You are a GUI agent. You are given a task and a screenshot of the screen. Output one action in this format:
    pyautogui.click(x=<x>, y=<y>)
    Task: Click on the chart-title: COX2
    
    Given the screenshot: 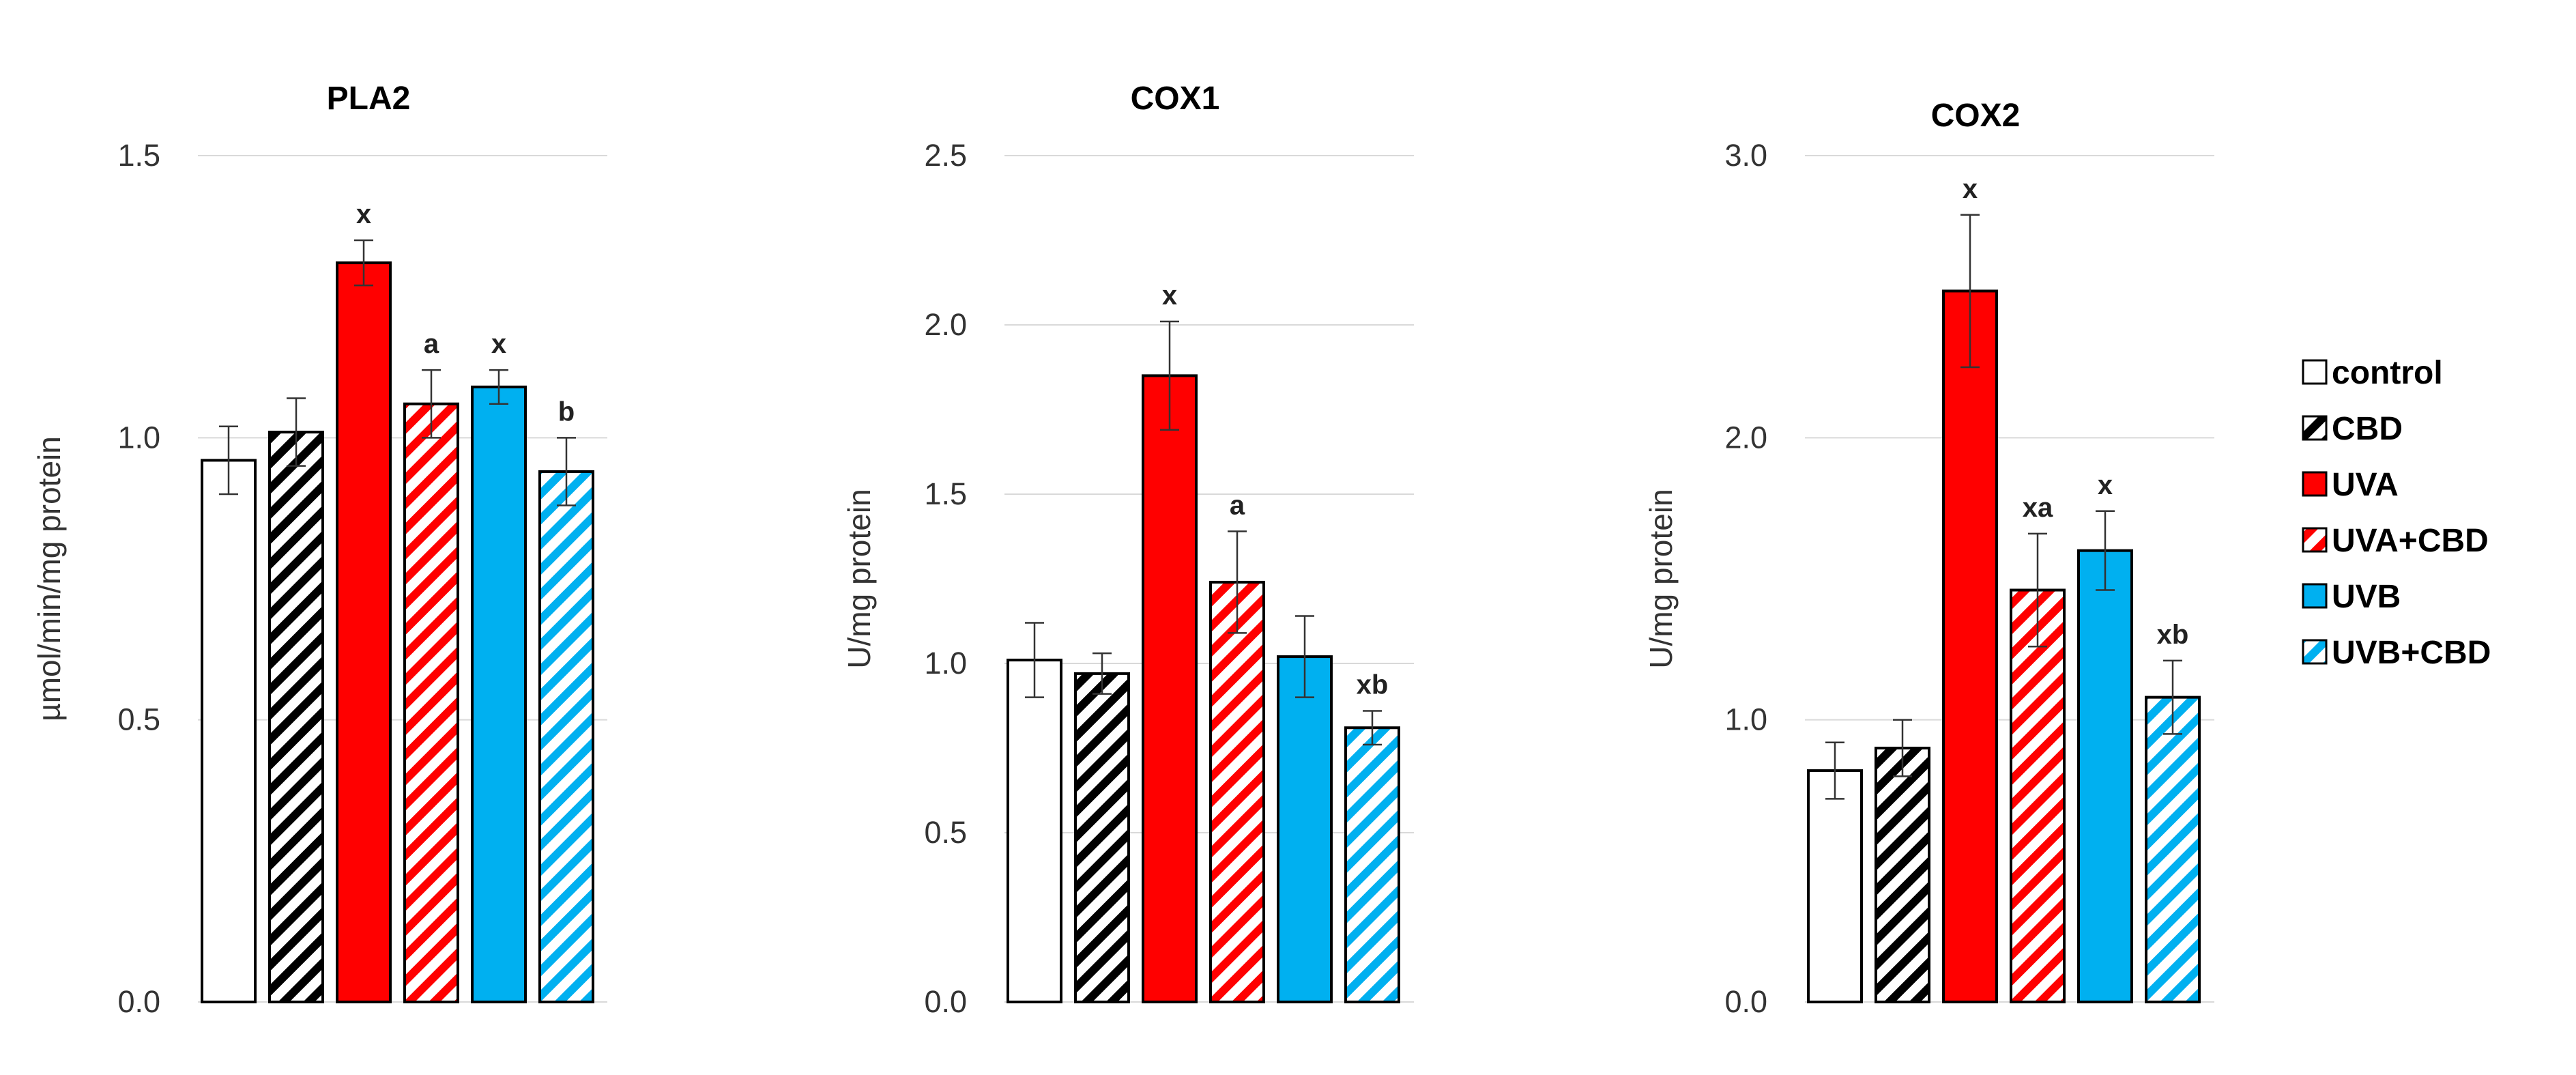 What is the action you would take?
    pyautogui.click(x=1976, y=116)
    